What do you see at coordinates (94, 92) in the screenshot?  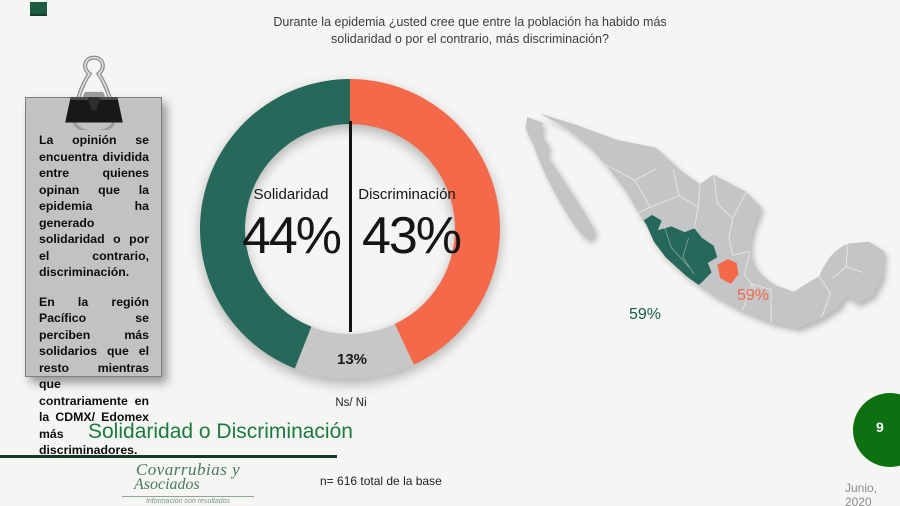 I see `binder-clip-icon` at bounding box center [94, 92].